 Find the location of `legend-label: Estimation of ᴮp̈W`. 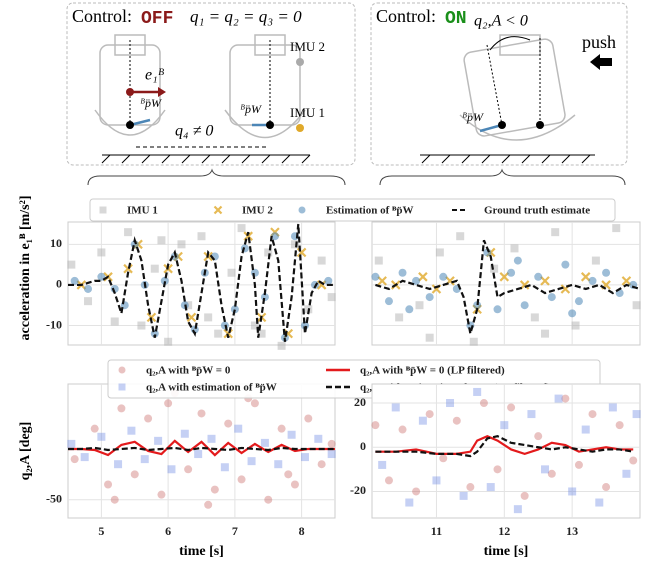

legend-label: Estimation of ᴮp̈W is located at coordinates (369, 211).